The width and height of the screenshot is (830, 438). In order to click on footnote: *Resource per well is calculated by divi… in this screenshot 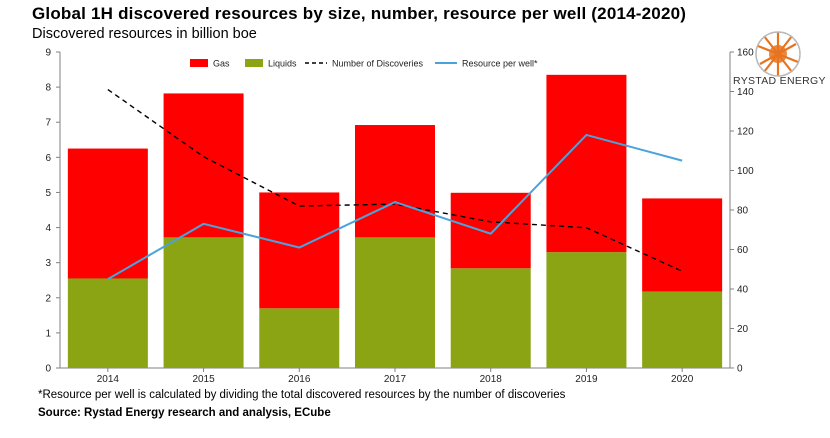, I will do `click(302, 395)`.